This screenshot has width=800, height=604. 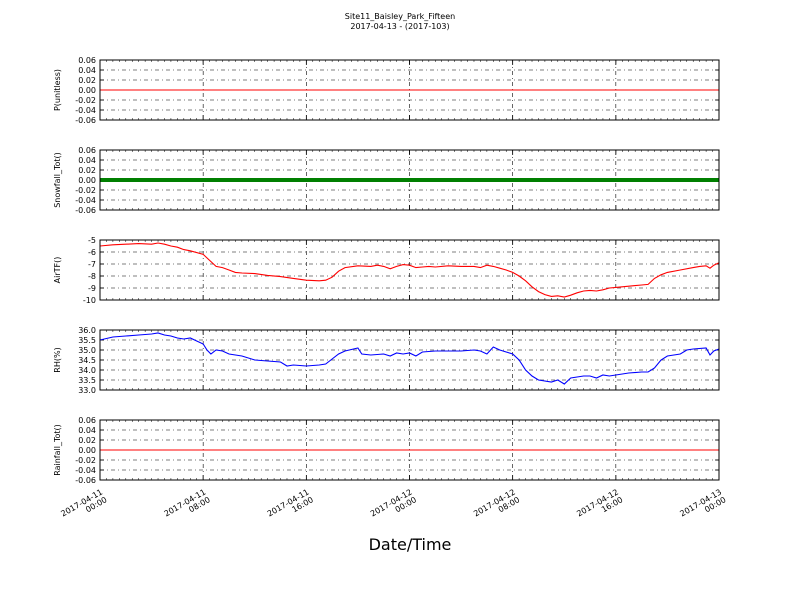 I want to click on y-tick-label: -9, so click(x=92, y=288).